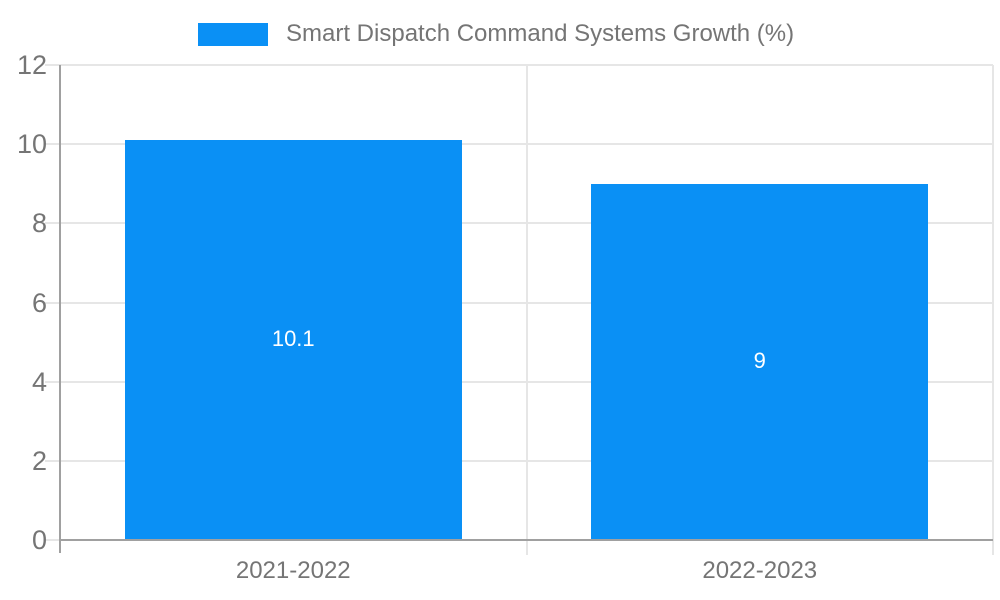 The height and width of the screenshot is (600, 1000). I want to click on y-axis-tick-label: 6, so click(39, 302).